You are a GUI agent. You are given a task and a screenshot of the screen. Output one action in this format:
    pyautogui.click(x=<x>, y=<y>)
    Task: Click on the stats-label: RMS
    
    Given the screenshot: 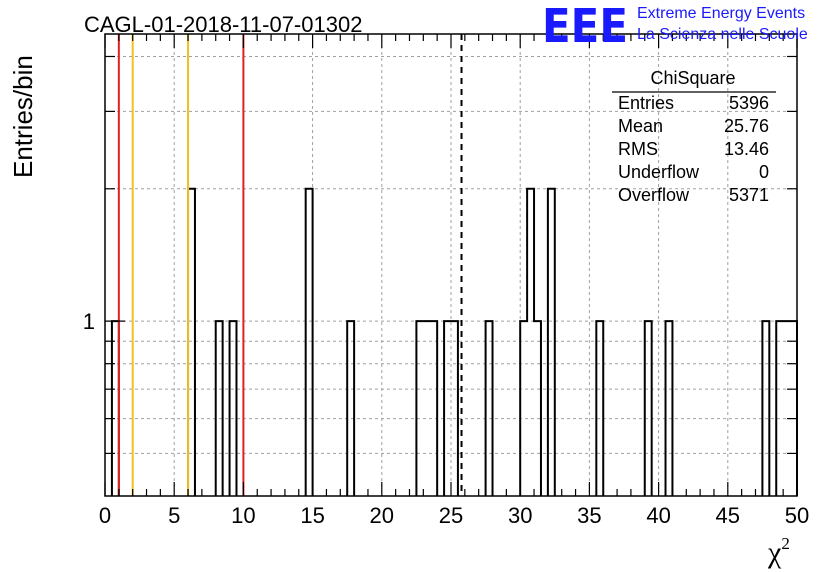 What is the action you would take?
    pyautogui.click(x=638, y=149)
    